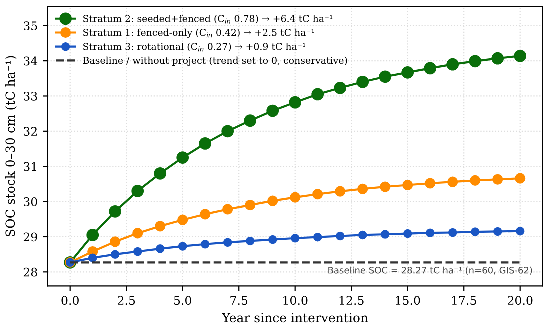  I want to click on y-tick-label: 30, so click(31, 202).